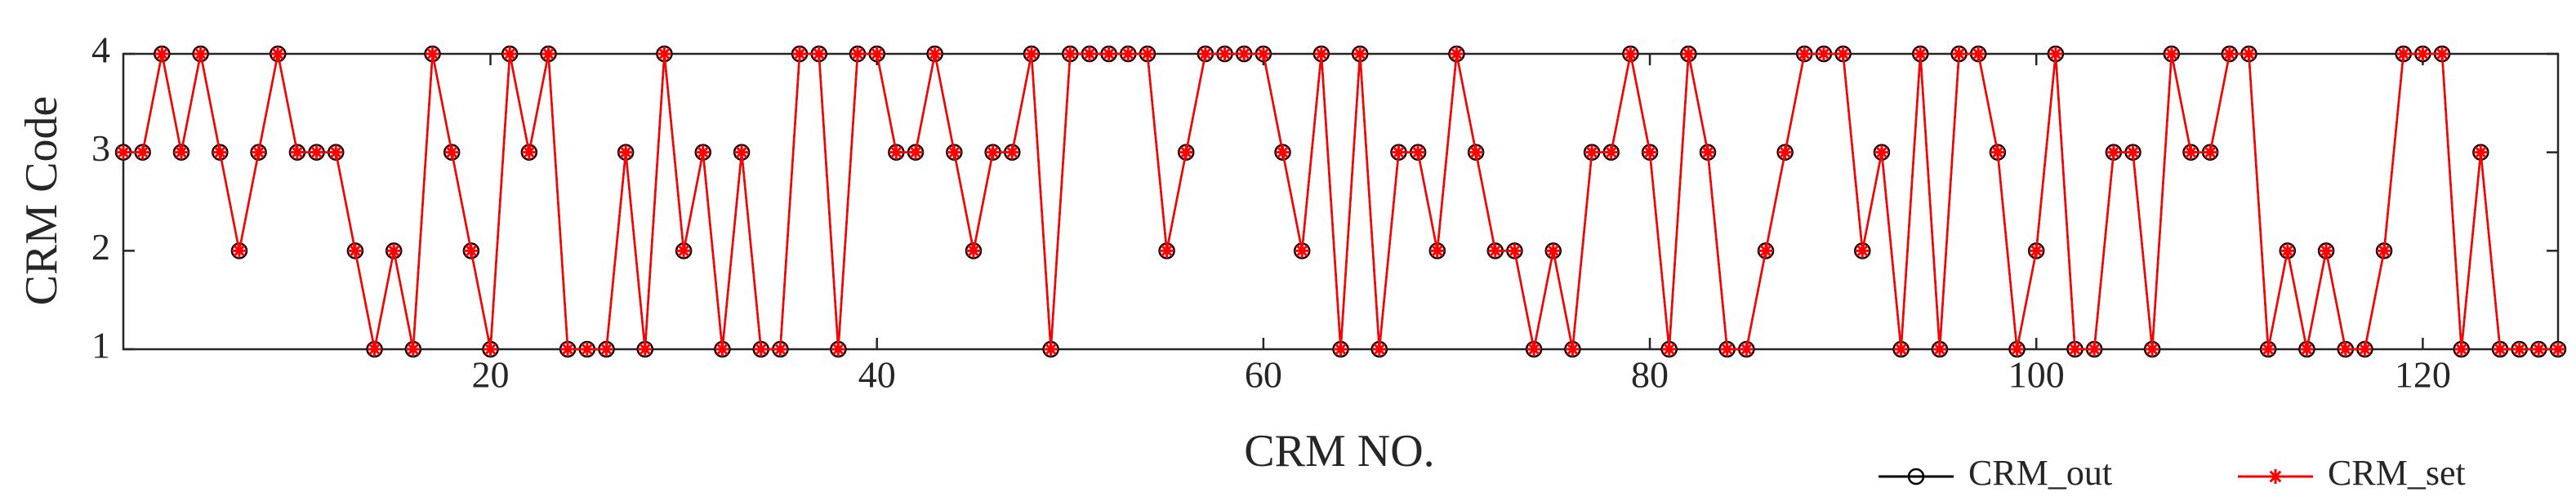 The height and width of the screenshot is (501, 2576). I want to click on x-tick-label: 120, so click(2423, 375).